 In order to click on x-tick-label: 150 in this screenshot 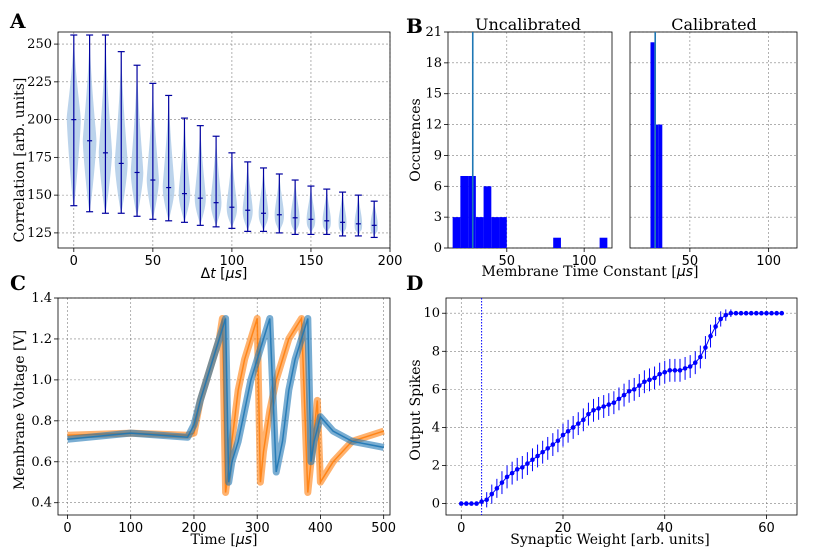, I will do `click(311, 261)`.